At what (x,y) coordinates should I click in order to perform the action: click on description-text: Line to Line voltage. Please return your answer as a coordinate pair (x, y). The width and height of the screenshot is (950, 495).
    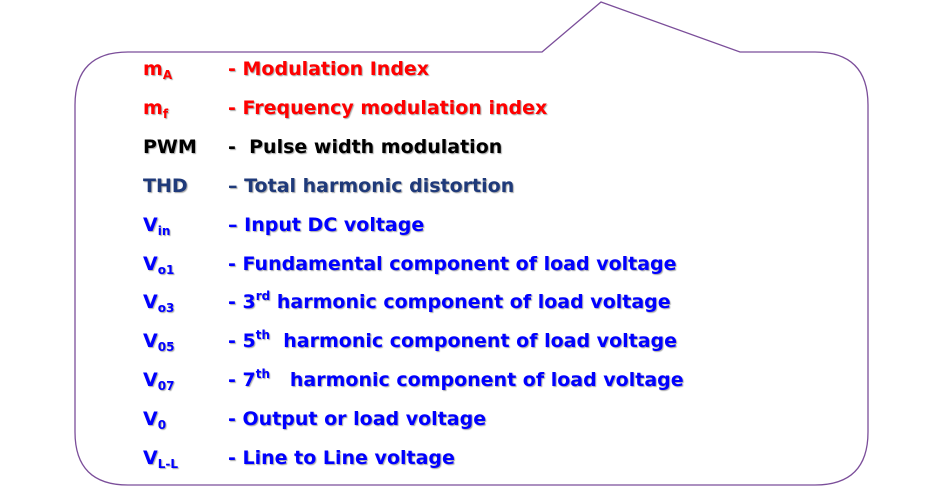
    Looking at the image, I should click on (348, 458).